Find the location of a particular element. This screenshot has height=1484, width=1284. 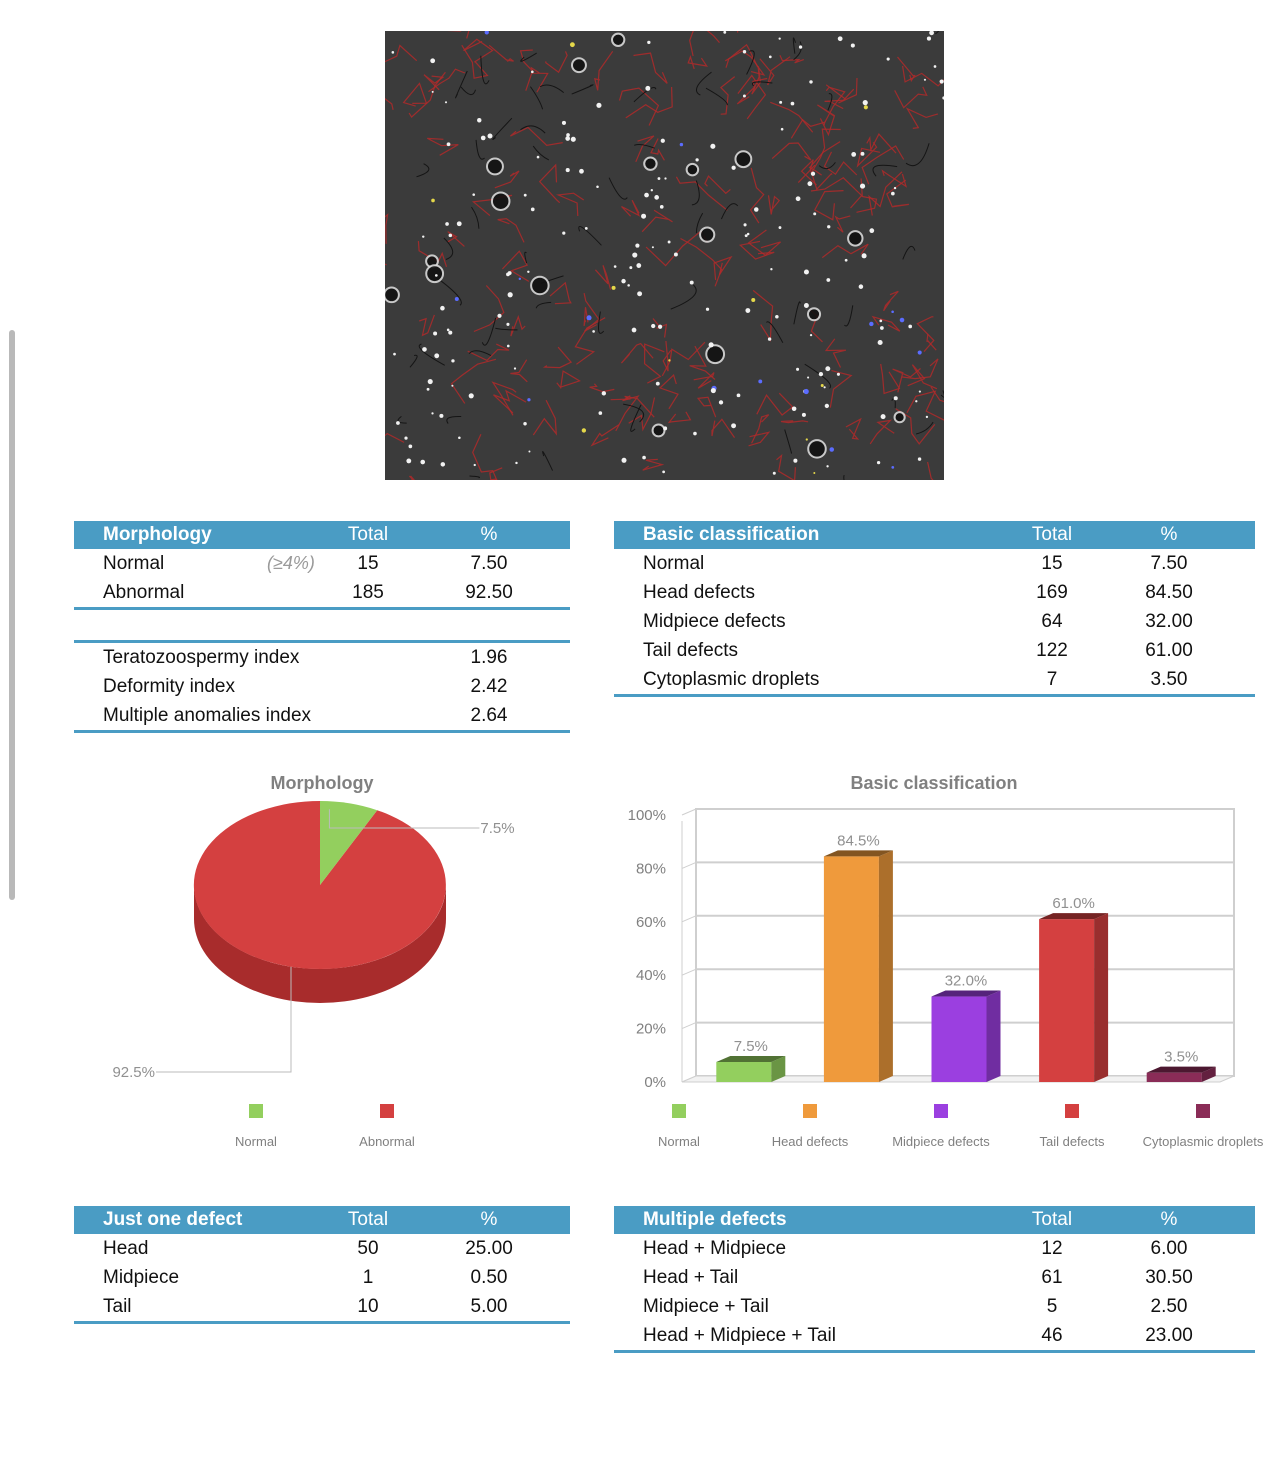

basic-classification-header: Basic classification is located at coordinates (802, 535).